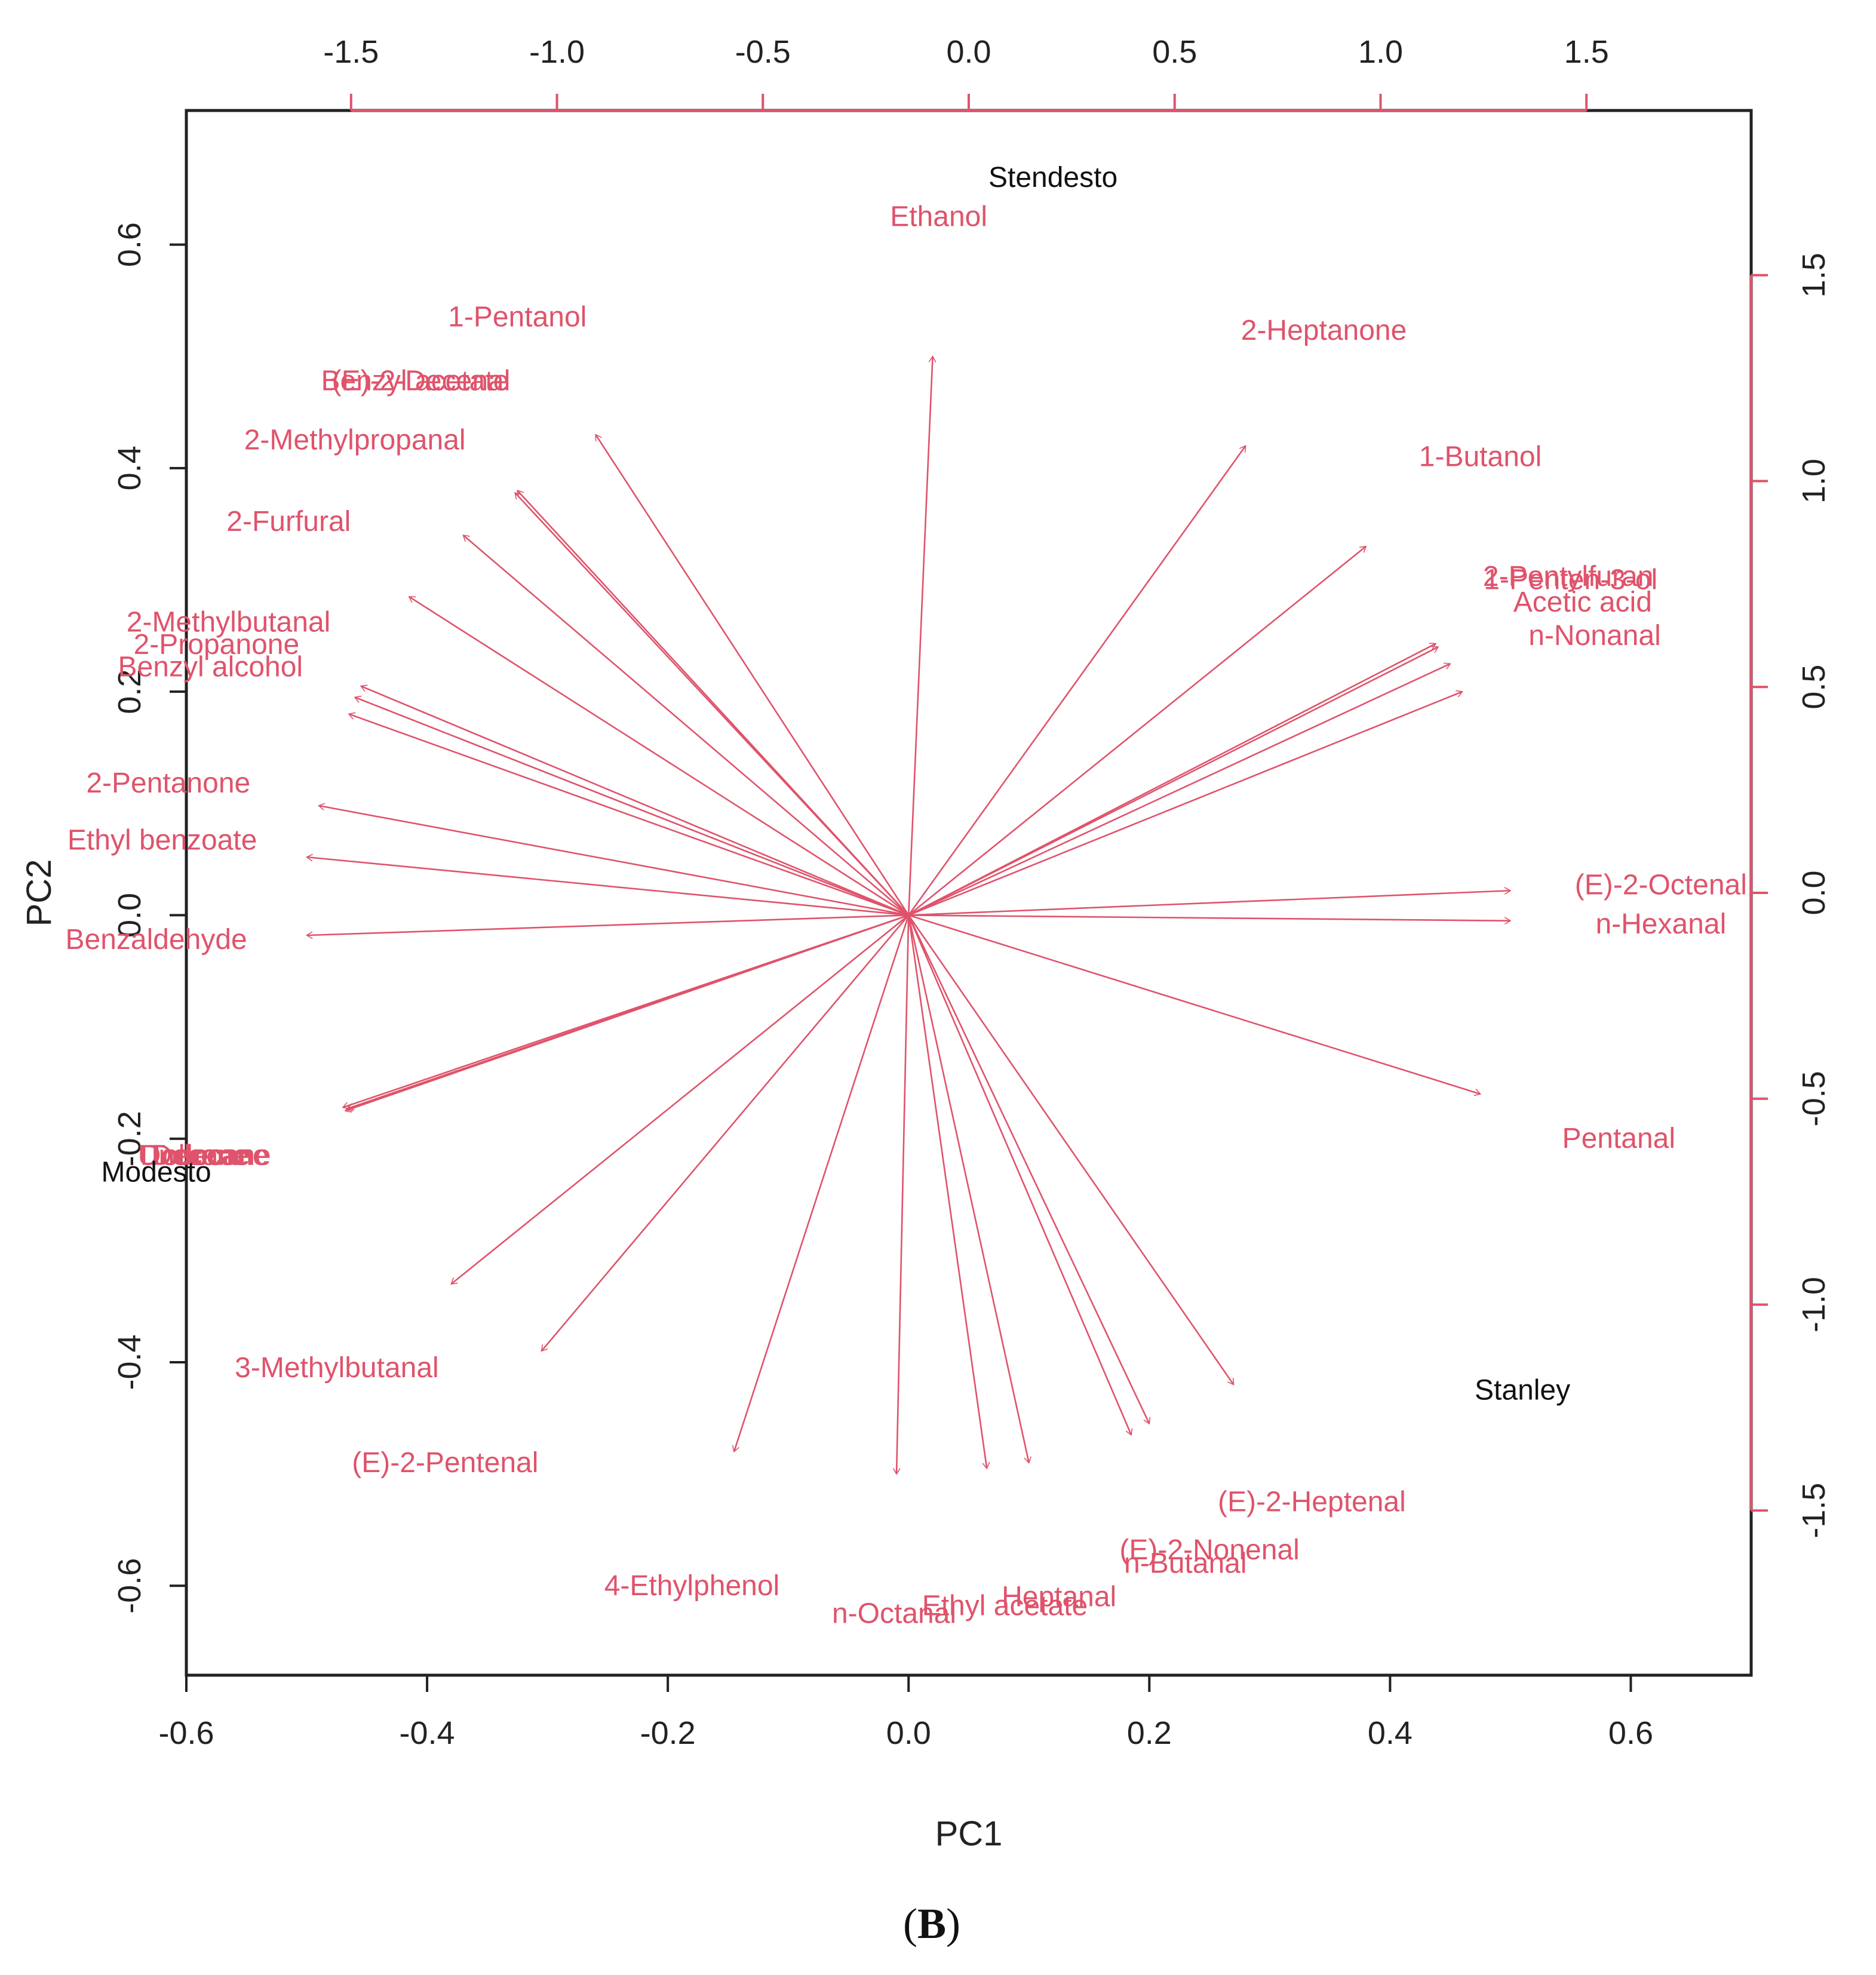 Image resolution: width=1876 pixels, height=1975 pixels. Describe the element at coordinates (150, 918) in the screenshot. I see `left-axis: -0.6 -0.4 -0.2 0.0 0.2 0.4 0.6` at that location.